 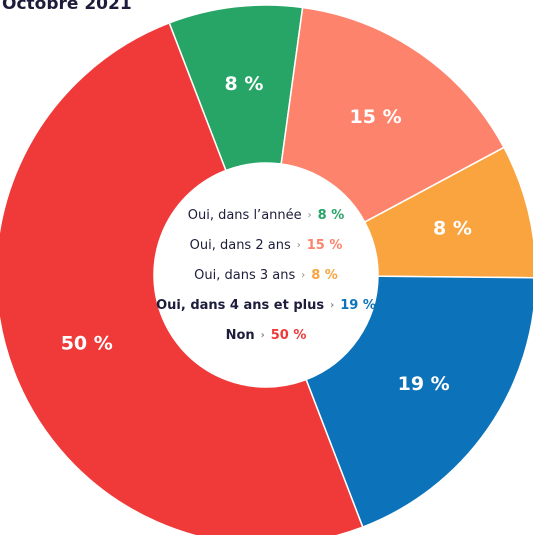 I want to click on legend-entry: Oui, dans 2 ans › 15 %, so click(x=266, y=245).